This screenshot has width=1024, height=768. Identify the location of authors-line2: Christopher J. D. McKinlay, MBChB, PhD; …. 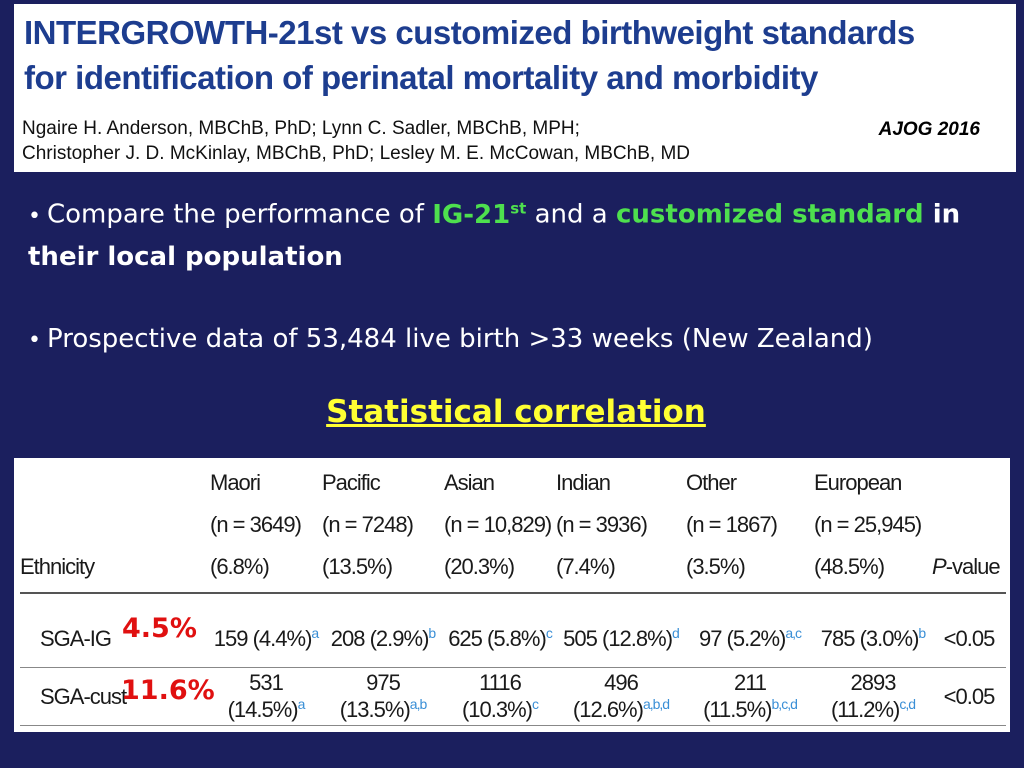
(356, 153).